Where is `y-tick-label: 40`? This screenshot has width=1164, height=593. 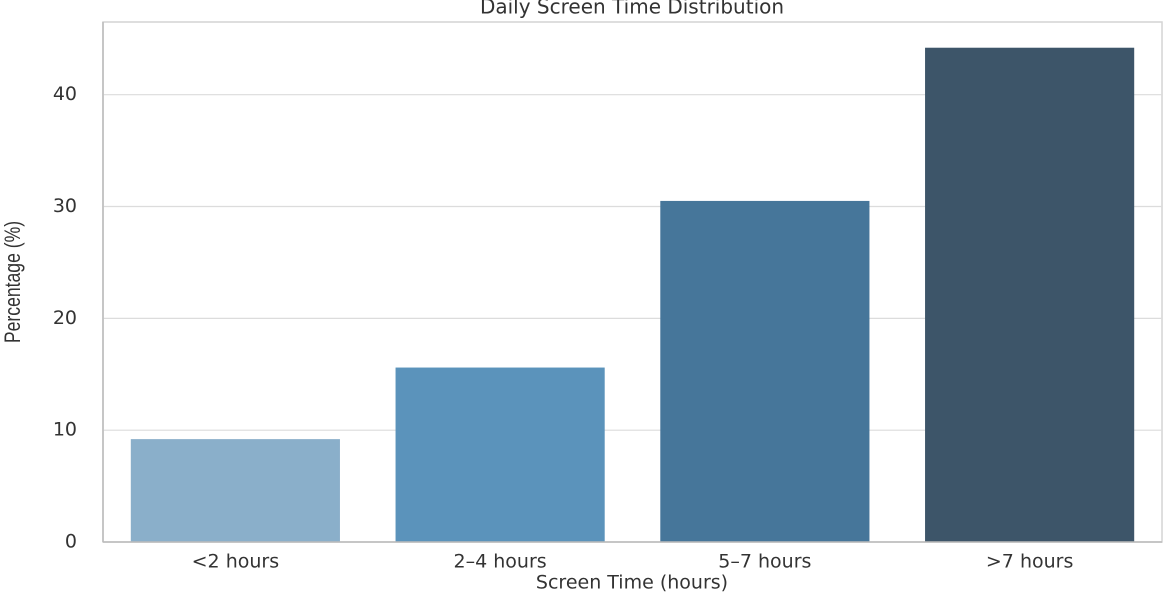 y-tick-label: 40 is located at coordinates (65, 94).